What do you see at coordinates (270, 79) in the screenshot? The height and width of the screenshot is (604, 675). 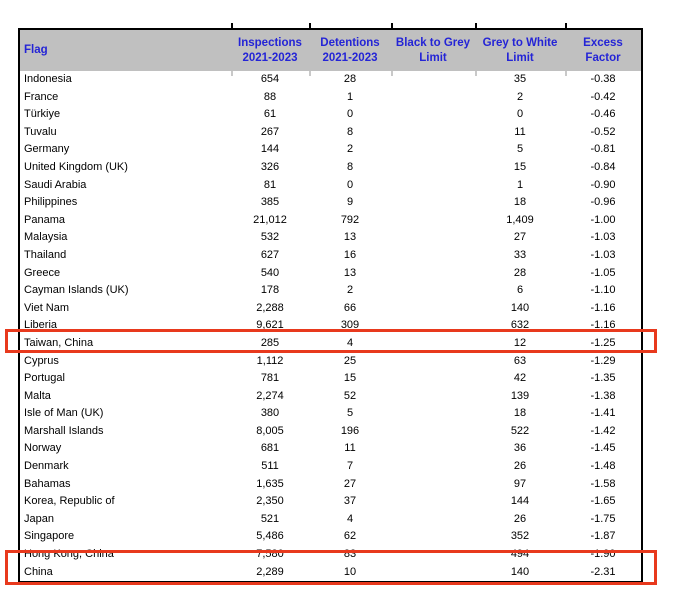 I see `cell-inspections: 654` at bounding box center [270, 79].